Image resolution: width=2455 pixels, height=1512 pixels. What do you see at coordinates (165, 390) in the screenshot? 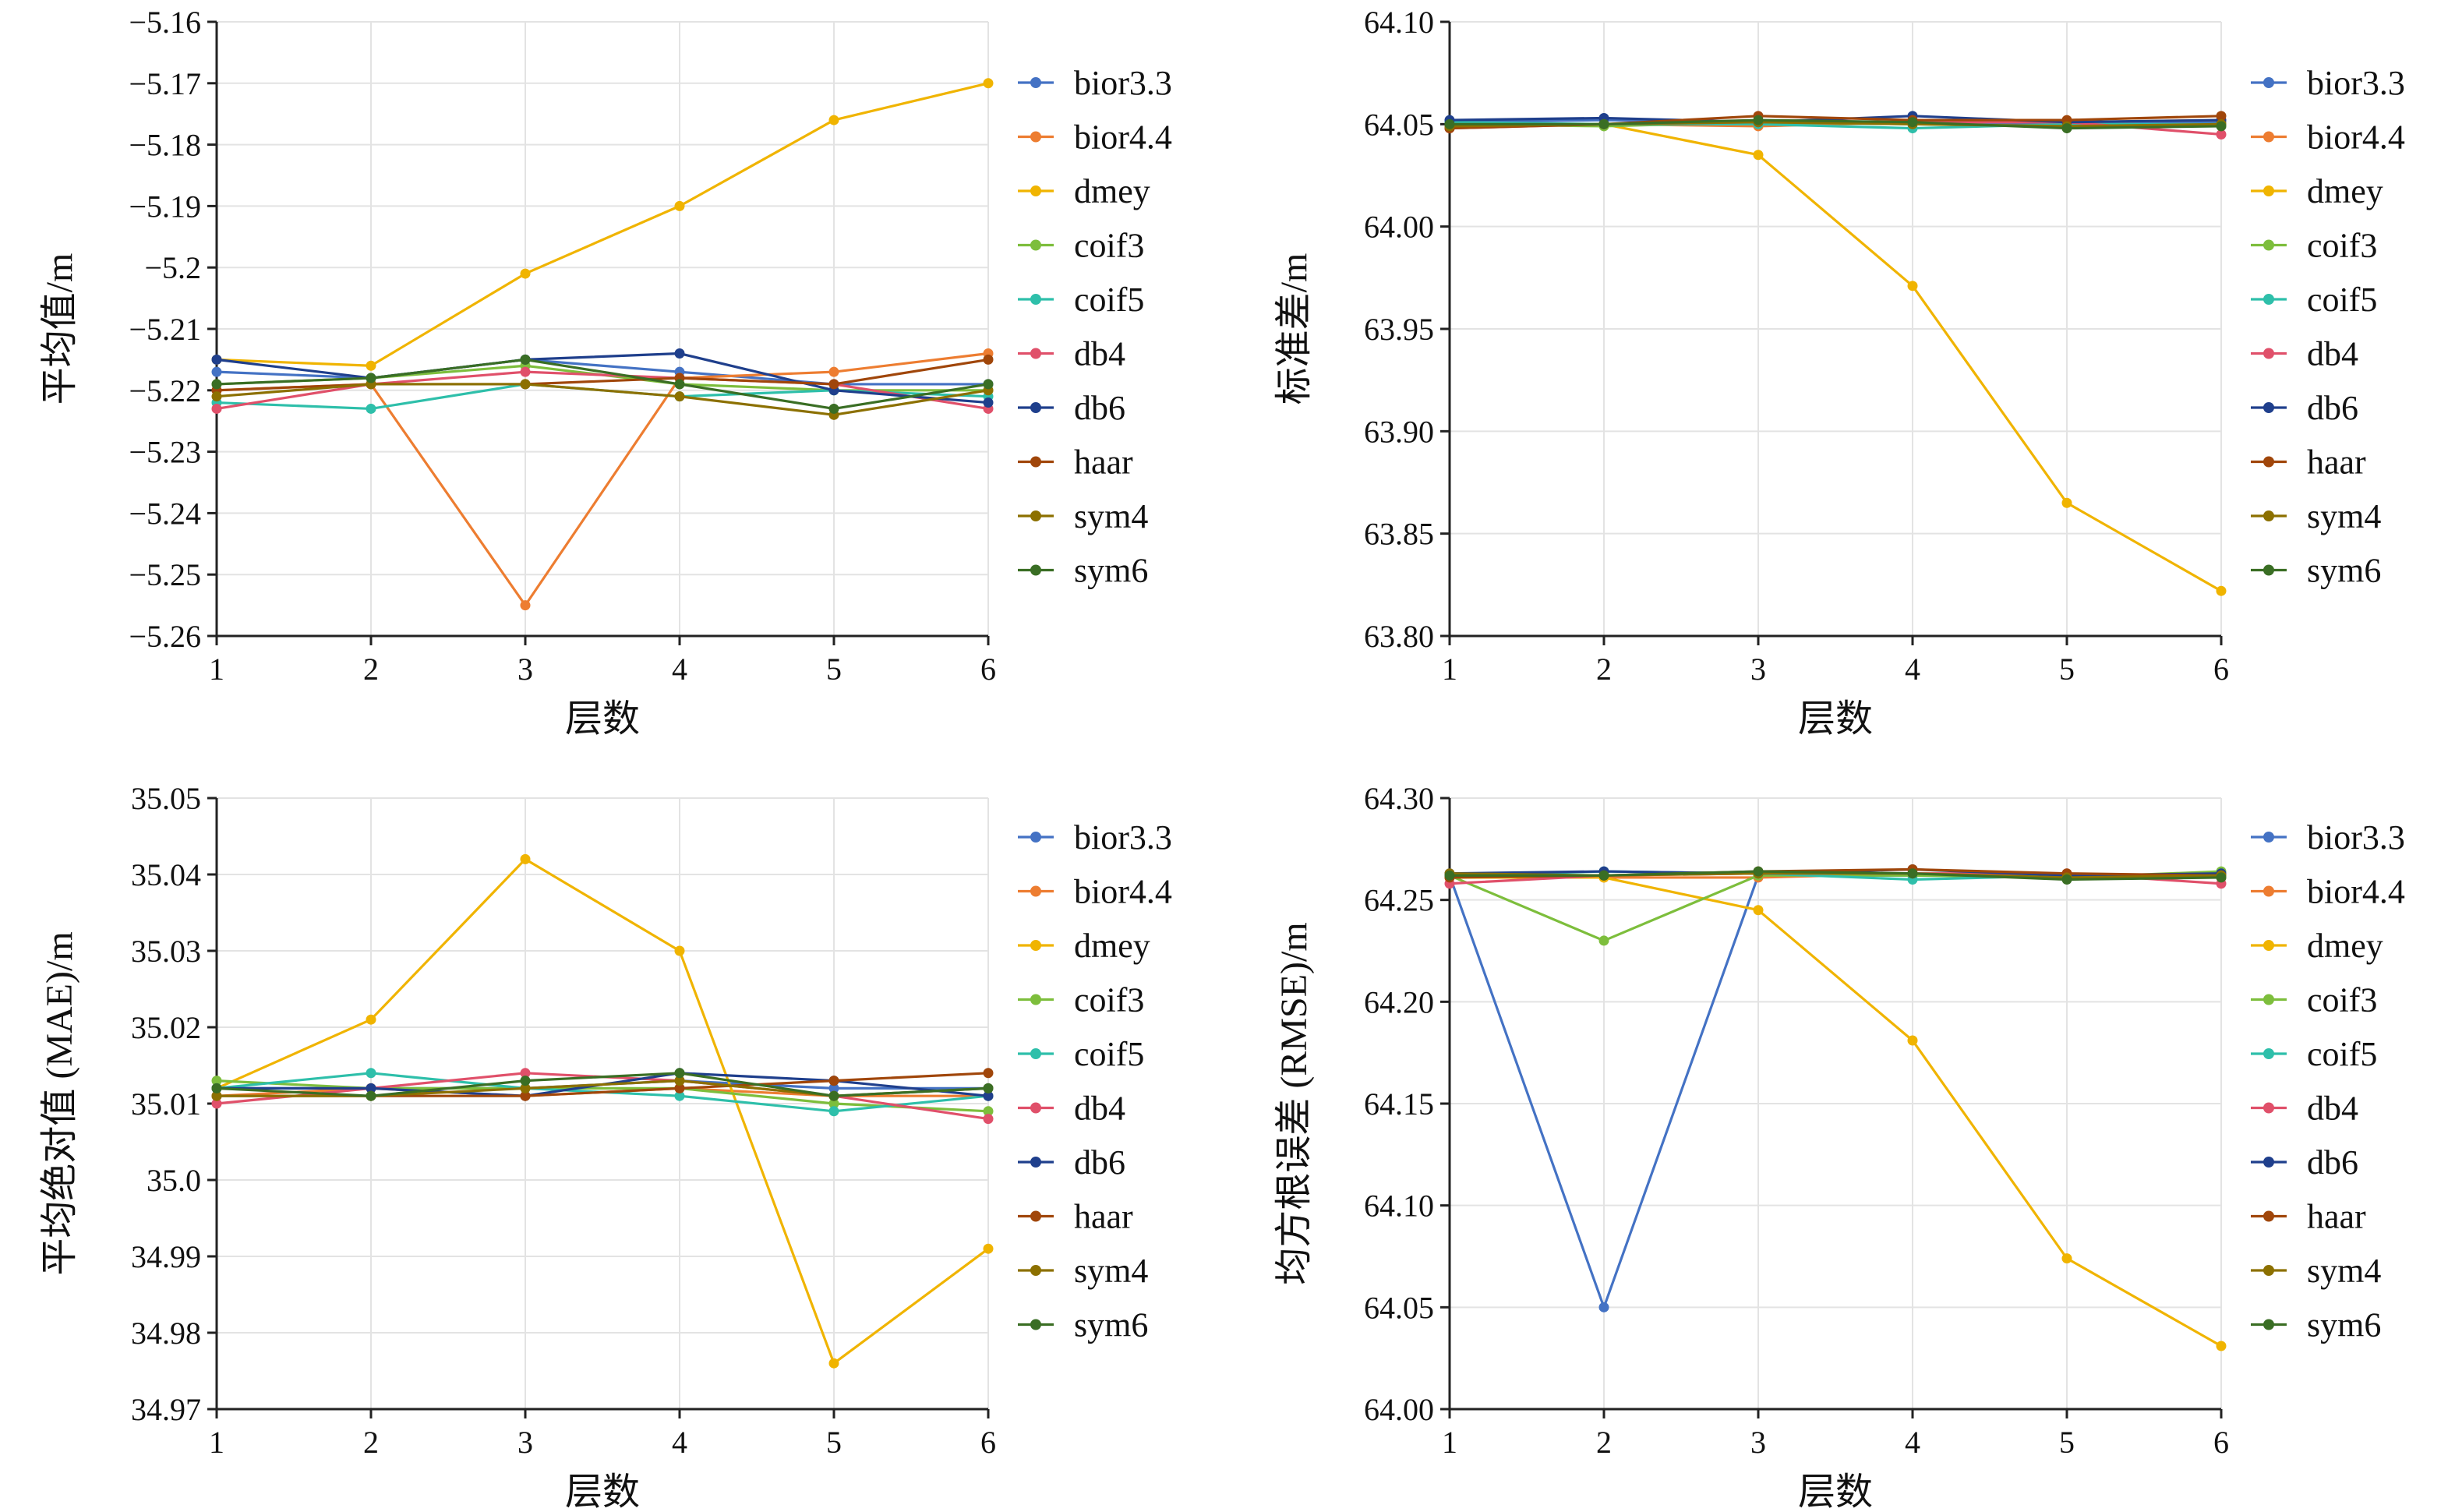
I see `y-tick-label: −5.22` at bounding box center [165, 390].